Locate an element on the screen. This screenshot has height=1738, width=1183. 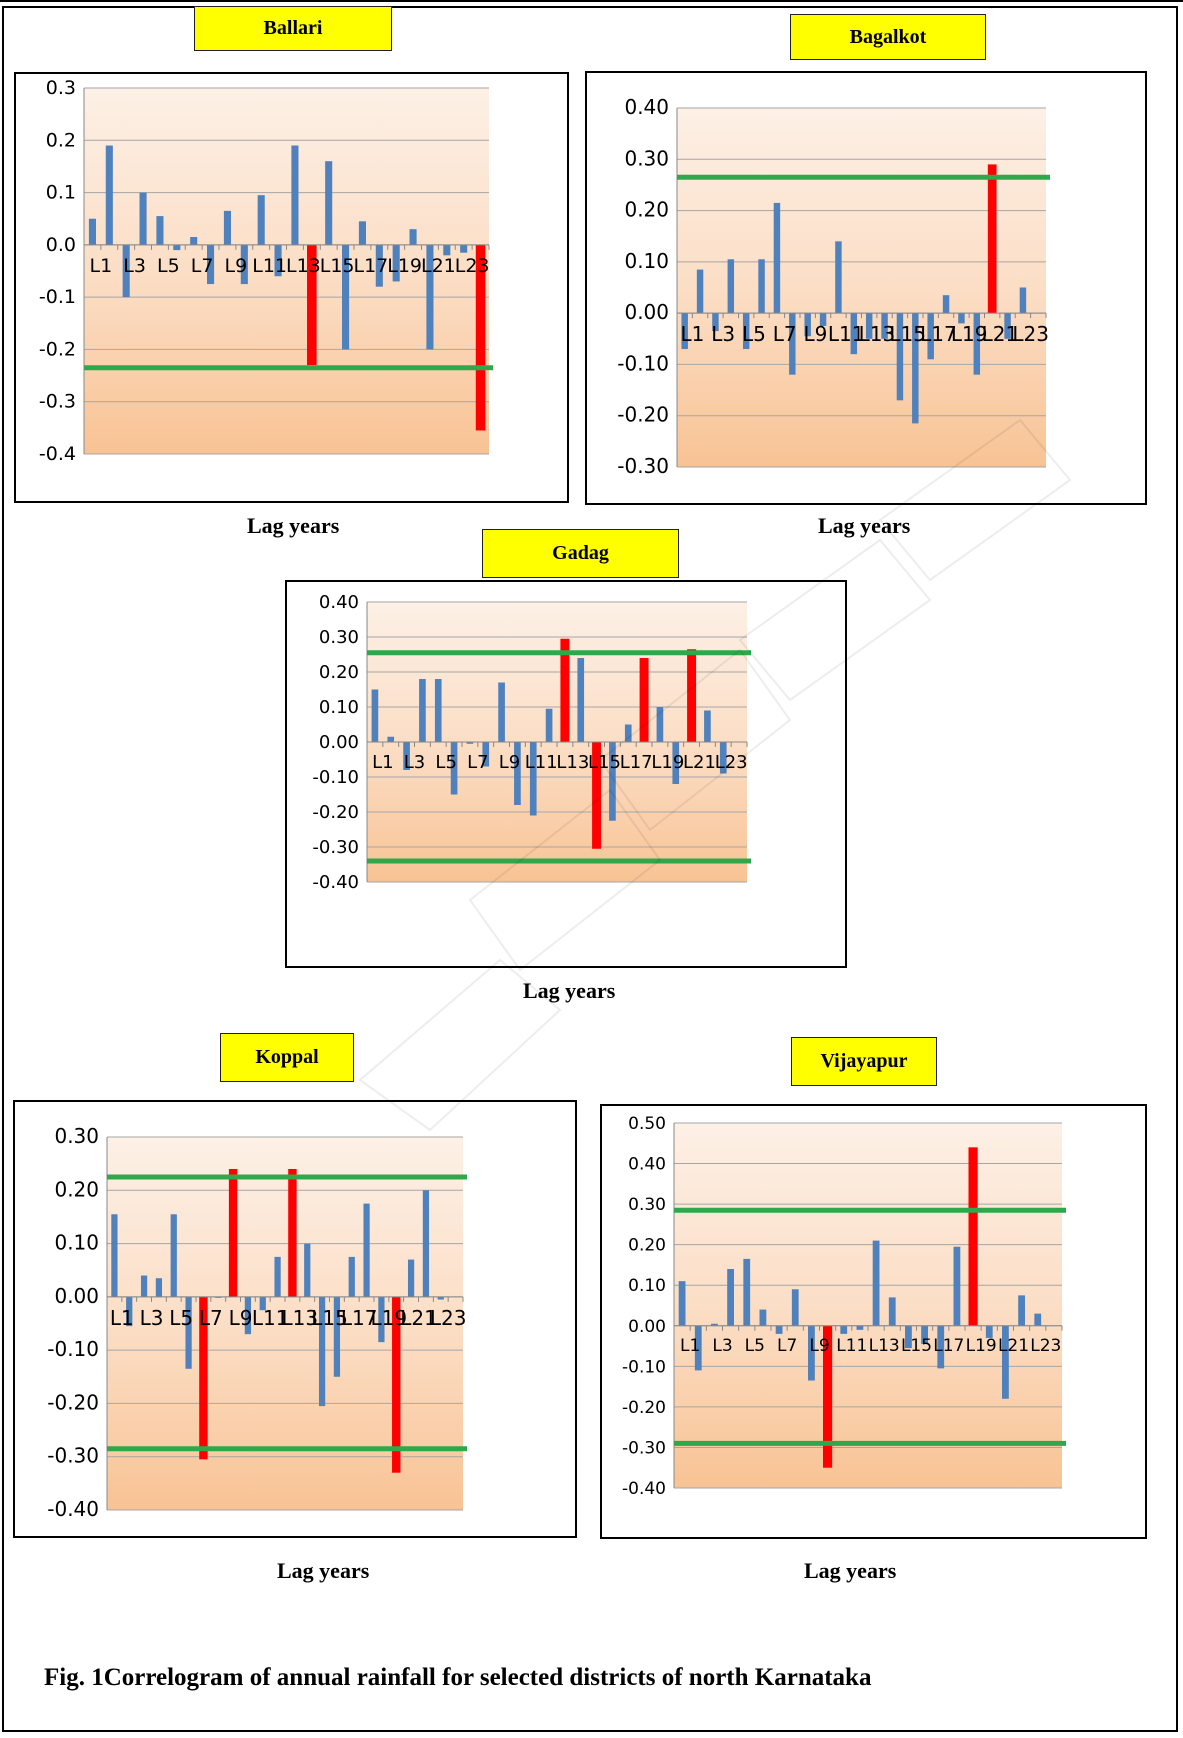
y-tick-label: -0.3 is located at coordinates (57, 402).